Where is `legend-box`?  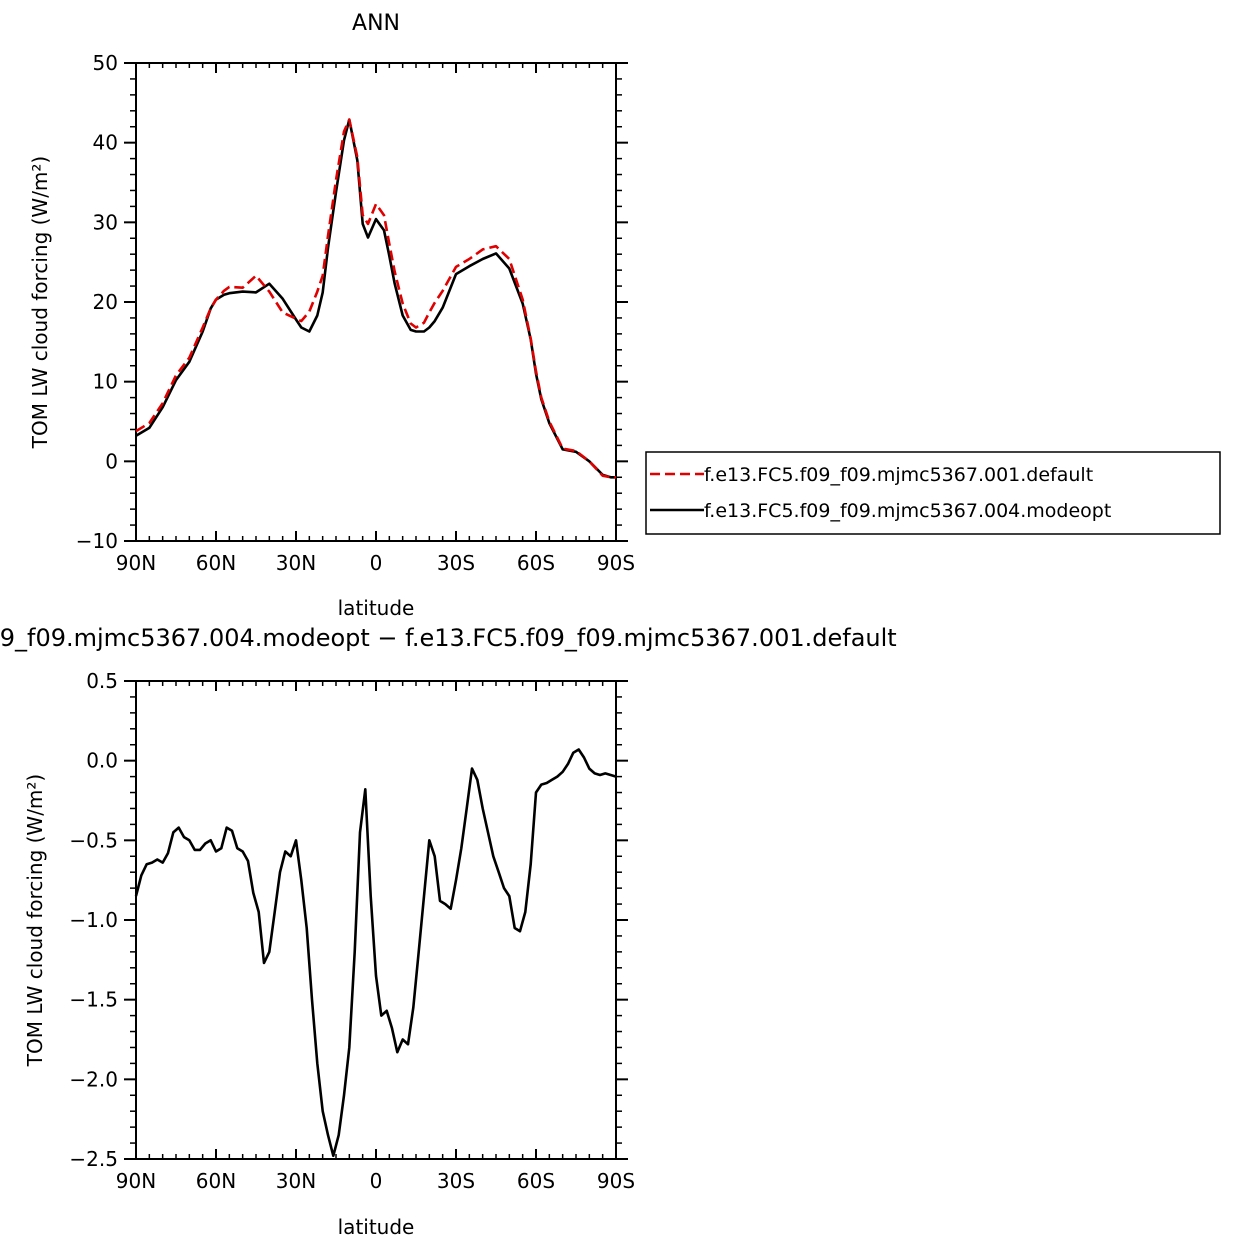 legend-box is located at coordinates (933, 493).